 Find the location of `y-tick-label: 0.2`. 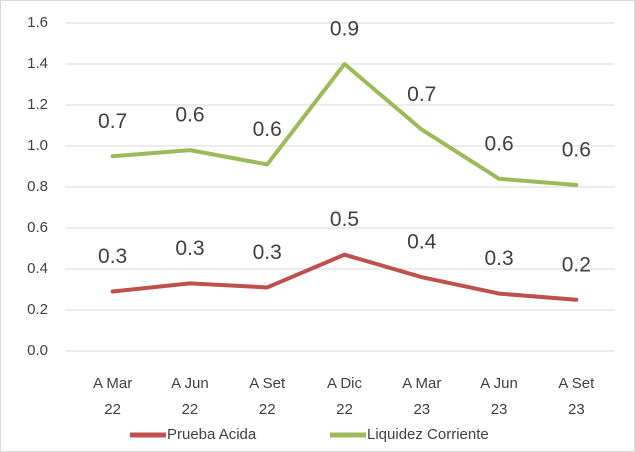

y-tick-label: 0.2 is located at coordinates (37, 309).